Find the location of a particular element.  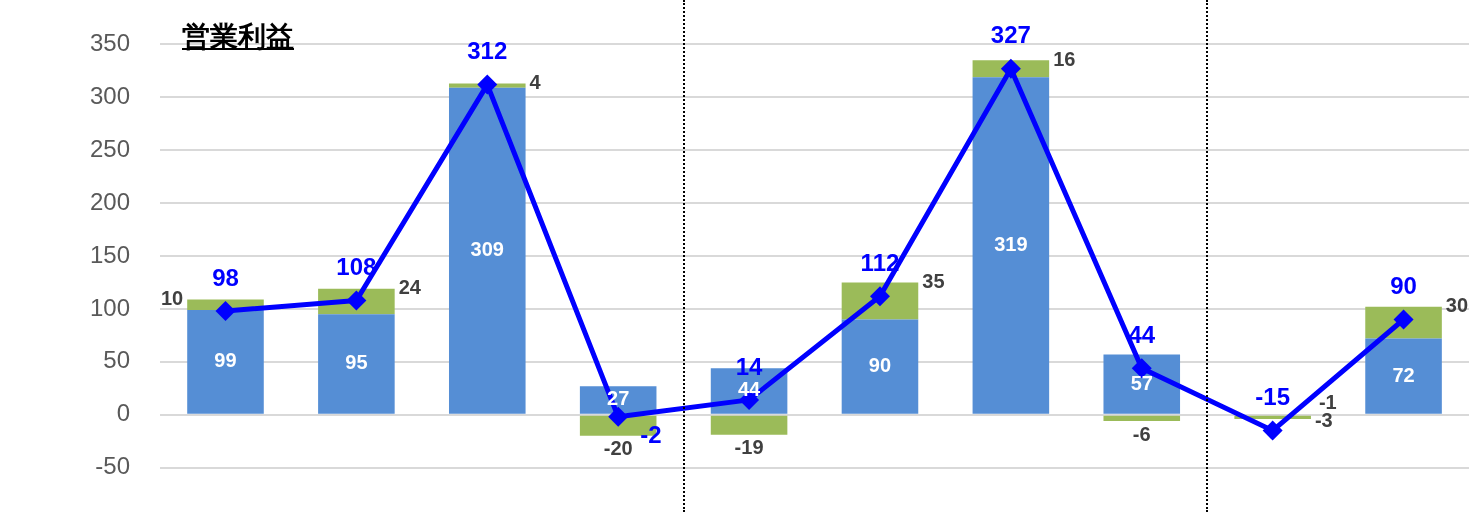

y-tick-label: 150 is located at coordinates (110, 254).